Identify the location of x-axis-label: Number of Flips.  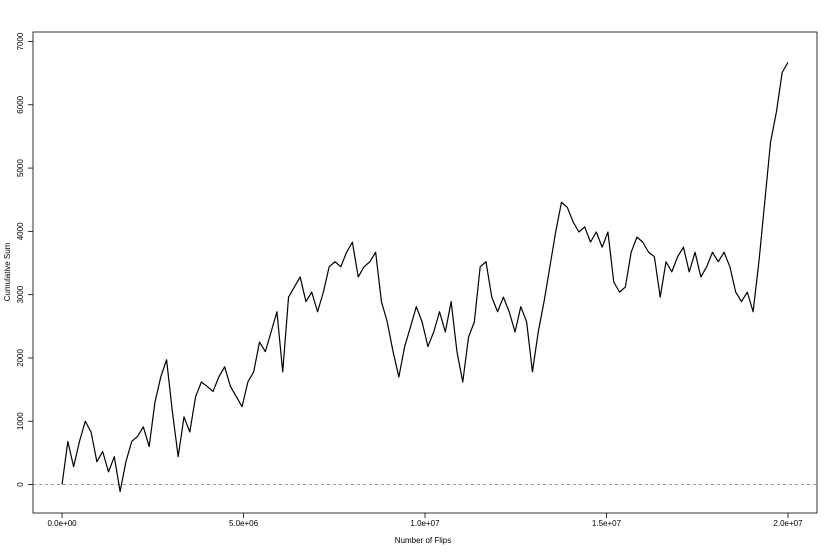
(423, 540).